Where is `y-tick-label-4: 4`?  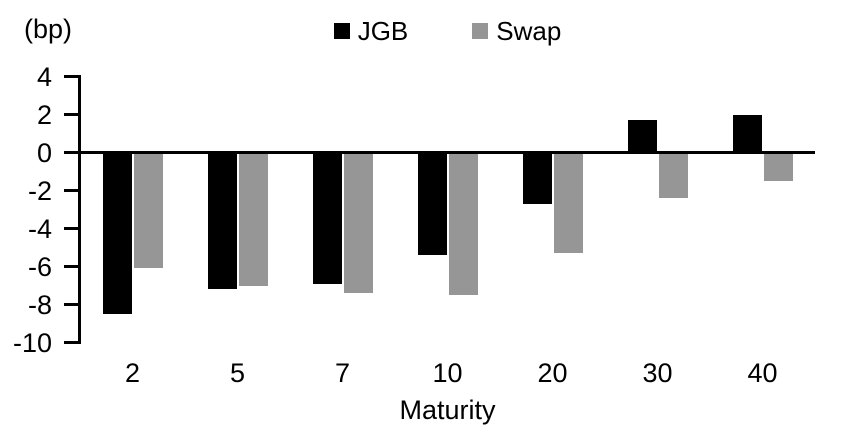
y-tick-label-4: 4 is located at coordinates (44, 76).